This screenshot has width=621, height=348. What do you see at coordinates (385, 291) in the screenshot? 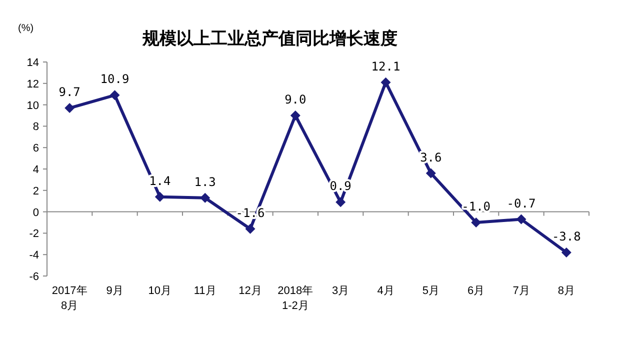
I see `x-tick-label: 4月` at bounding box center [385, 291].